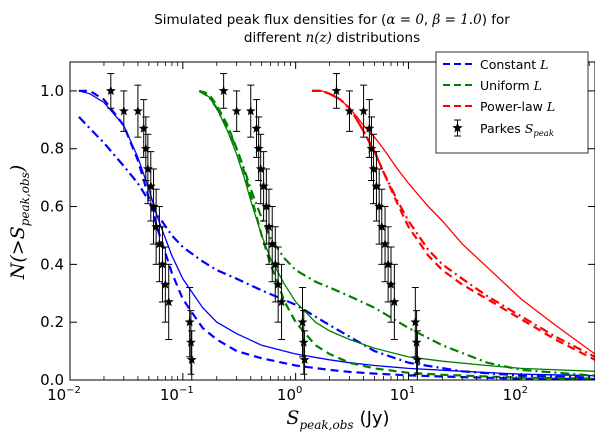 The width and height of the screenshot is (595, 433). Describe the element at coordinates (52, 207) in the screenshot. I see `y-tick-label: 0.6` at that location.